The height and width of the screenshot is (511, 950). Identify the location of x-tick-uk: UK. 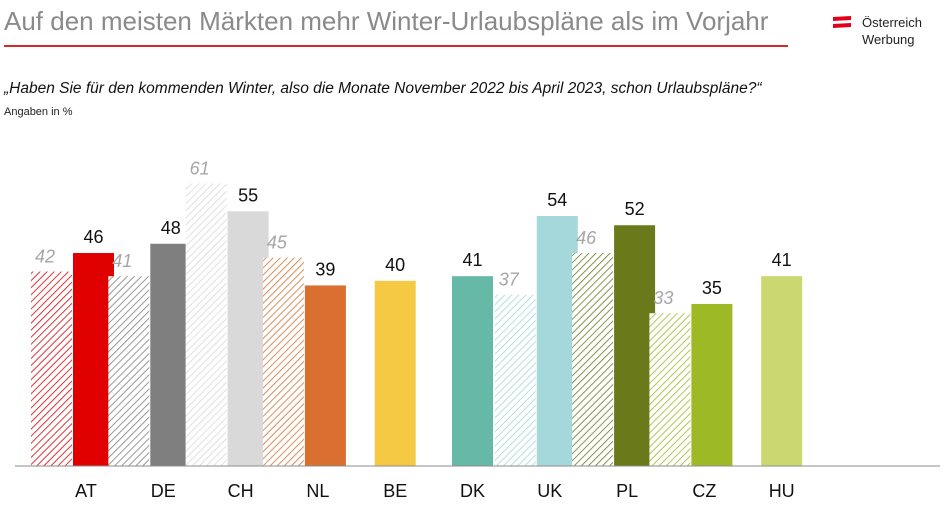
(549, 491).